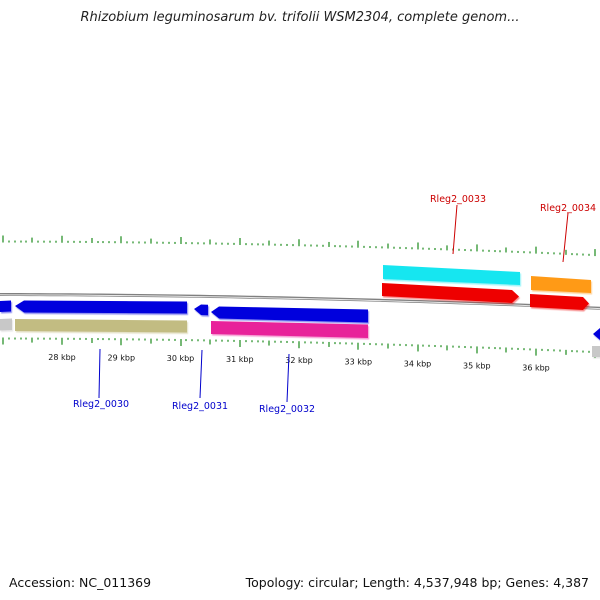 This screenshot has height=600, width=600. What do you see at coordinates (359, 362) in the screenshot?
I see `scale-label: 33 kbp` at bounding box center [359, 362].